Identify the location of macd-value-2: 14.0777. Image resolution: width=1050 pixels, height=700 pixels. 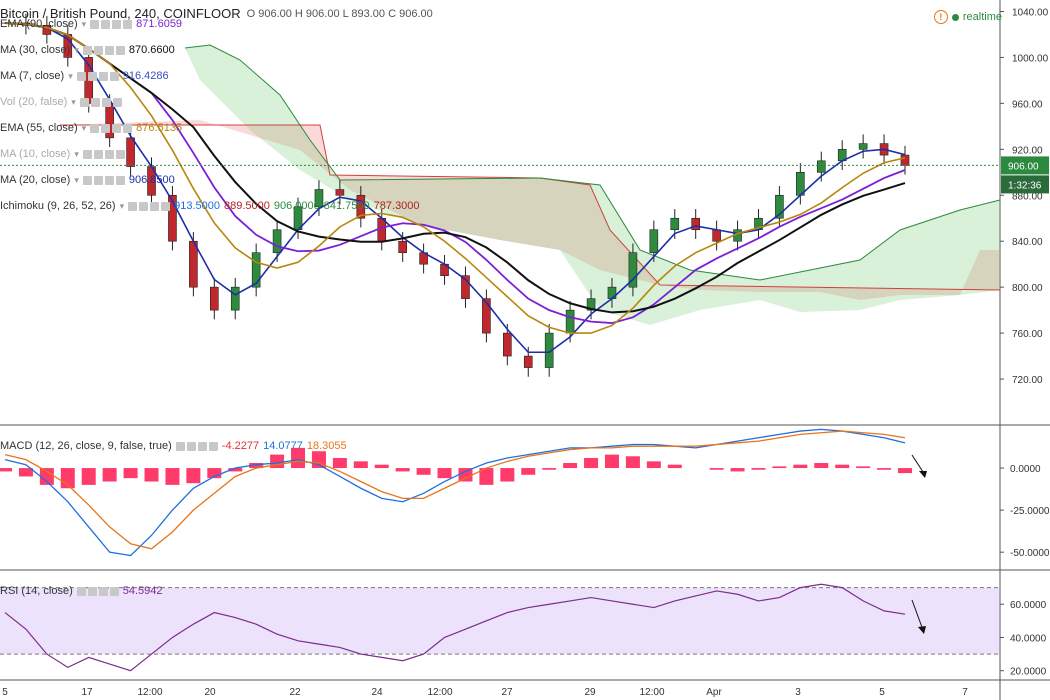
(283, 446).